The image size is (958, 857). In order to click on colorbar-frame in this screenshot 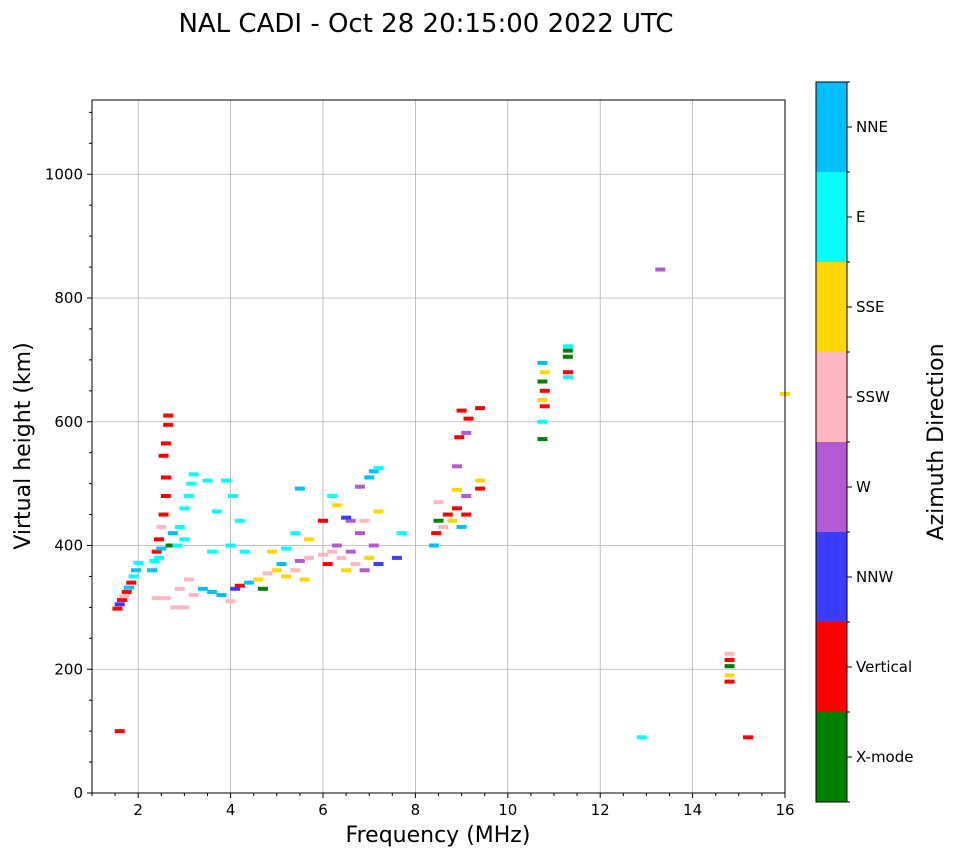, I will do `click(831, 442)`.